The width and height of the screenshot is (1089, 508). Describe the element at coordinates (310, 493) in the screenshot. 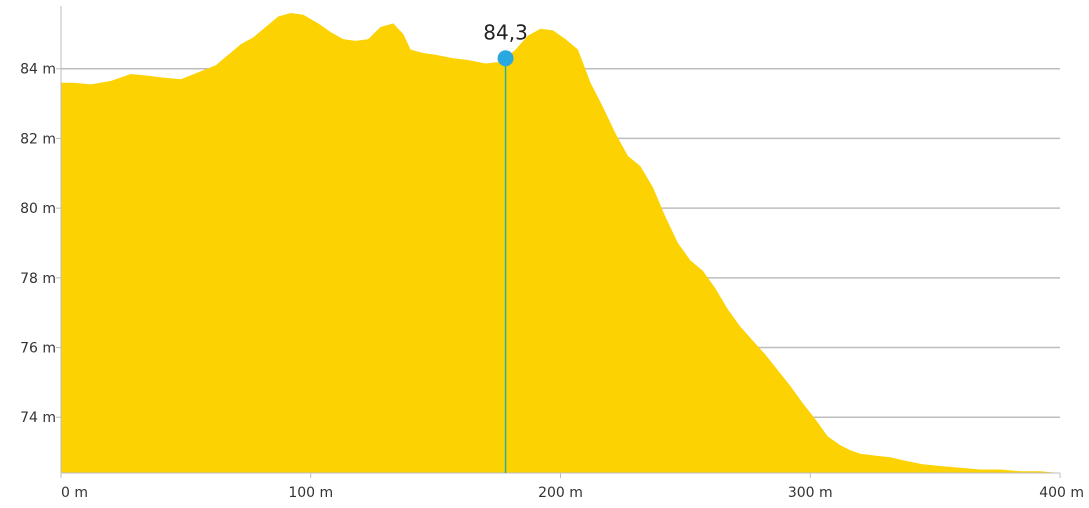

I see `x-tick-label: 100 m` at that location.